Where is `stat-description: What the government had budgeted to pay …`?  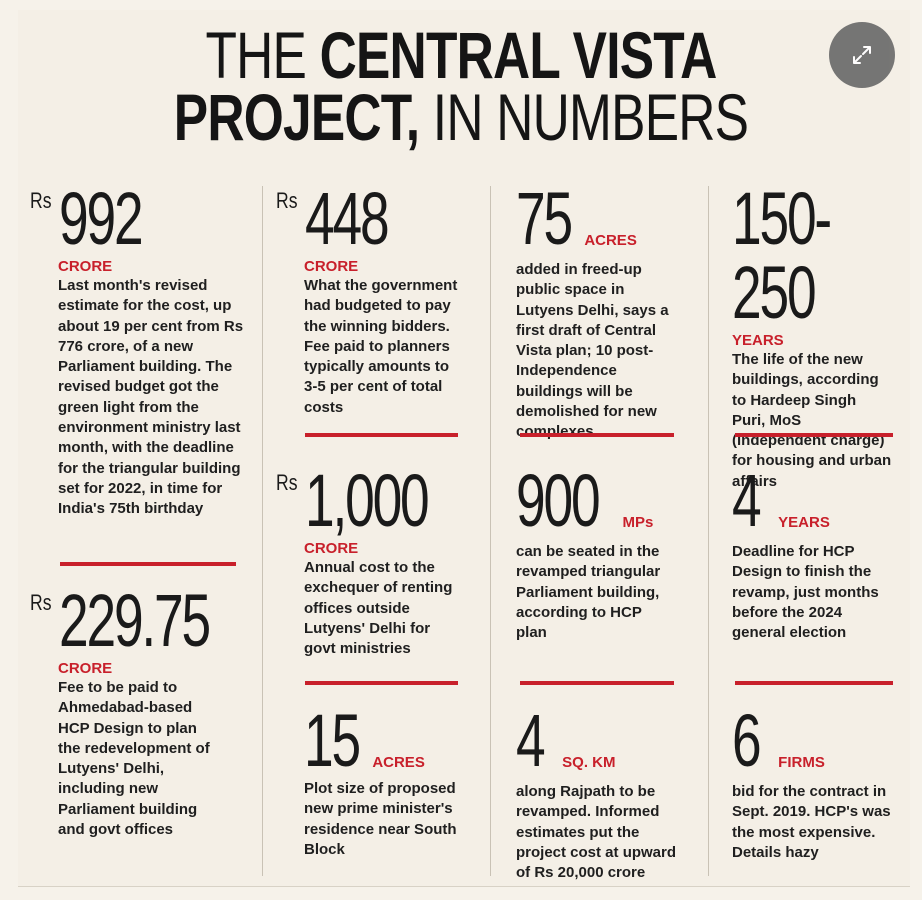
stat-description: What the government had budgeted to pay … is located at coordinates (381, 346).